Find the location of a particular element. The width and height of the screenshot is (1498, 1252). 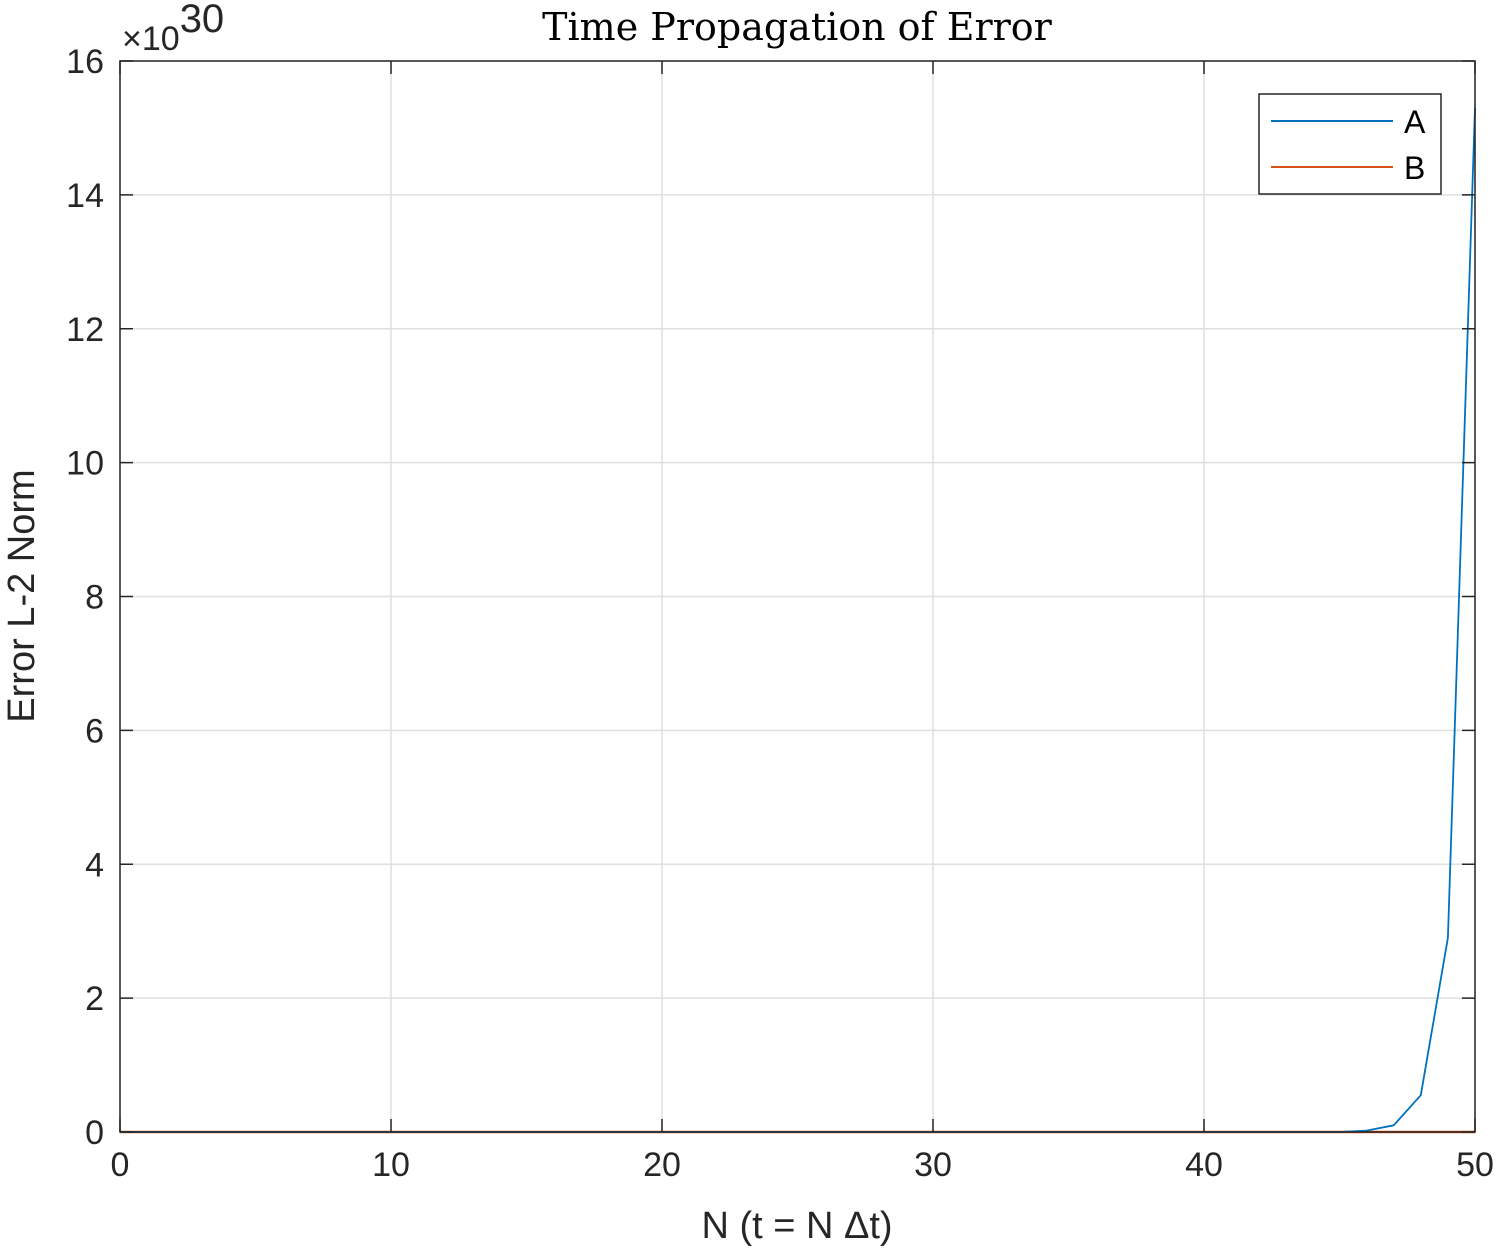

x-tick-label: 40 is located at coordinates (1204, 1165).